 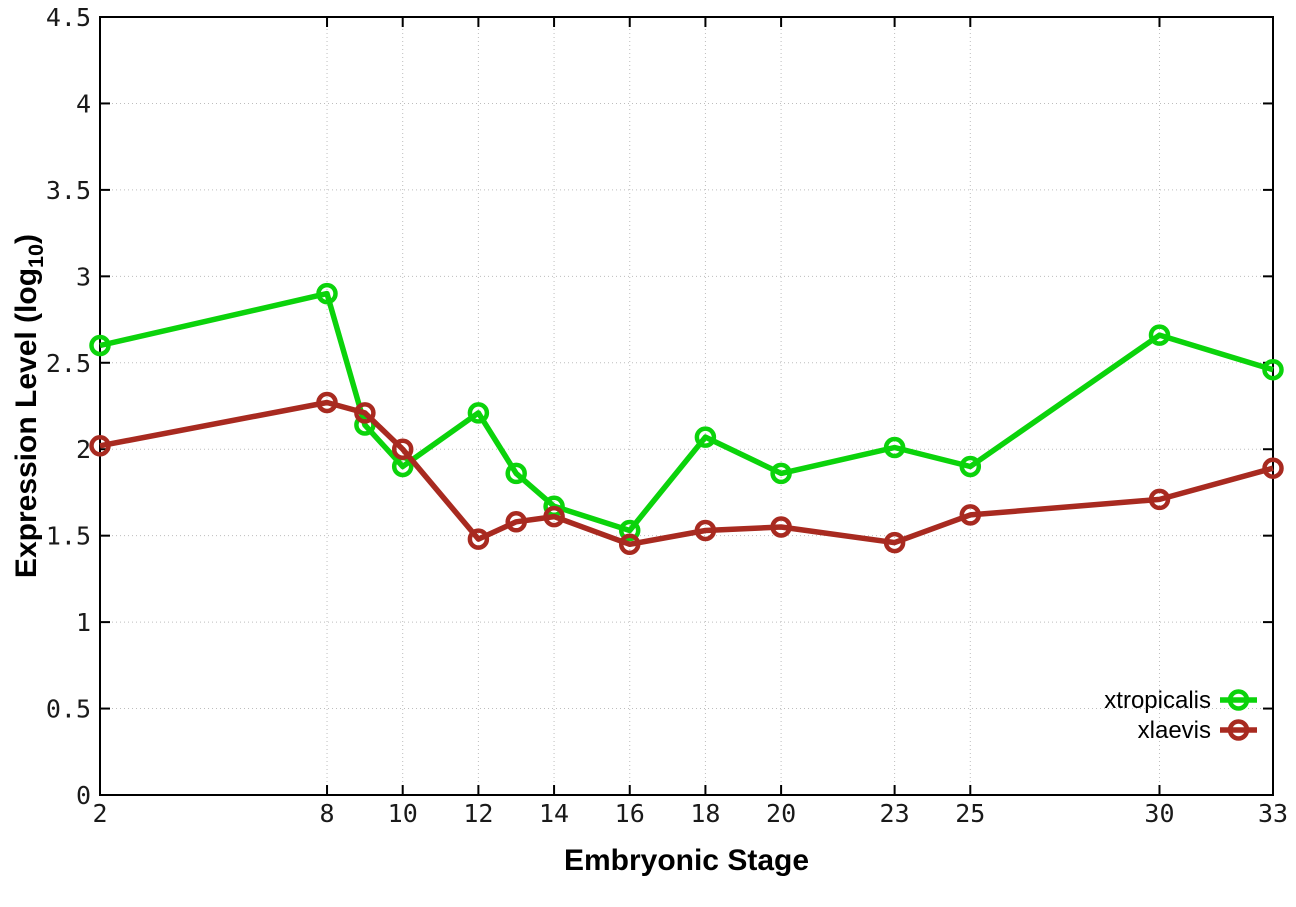 I want to click on series-line-xlaevis, so click(x=686, y=473).